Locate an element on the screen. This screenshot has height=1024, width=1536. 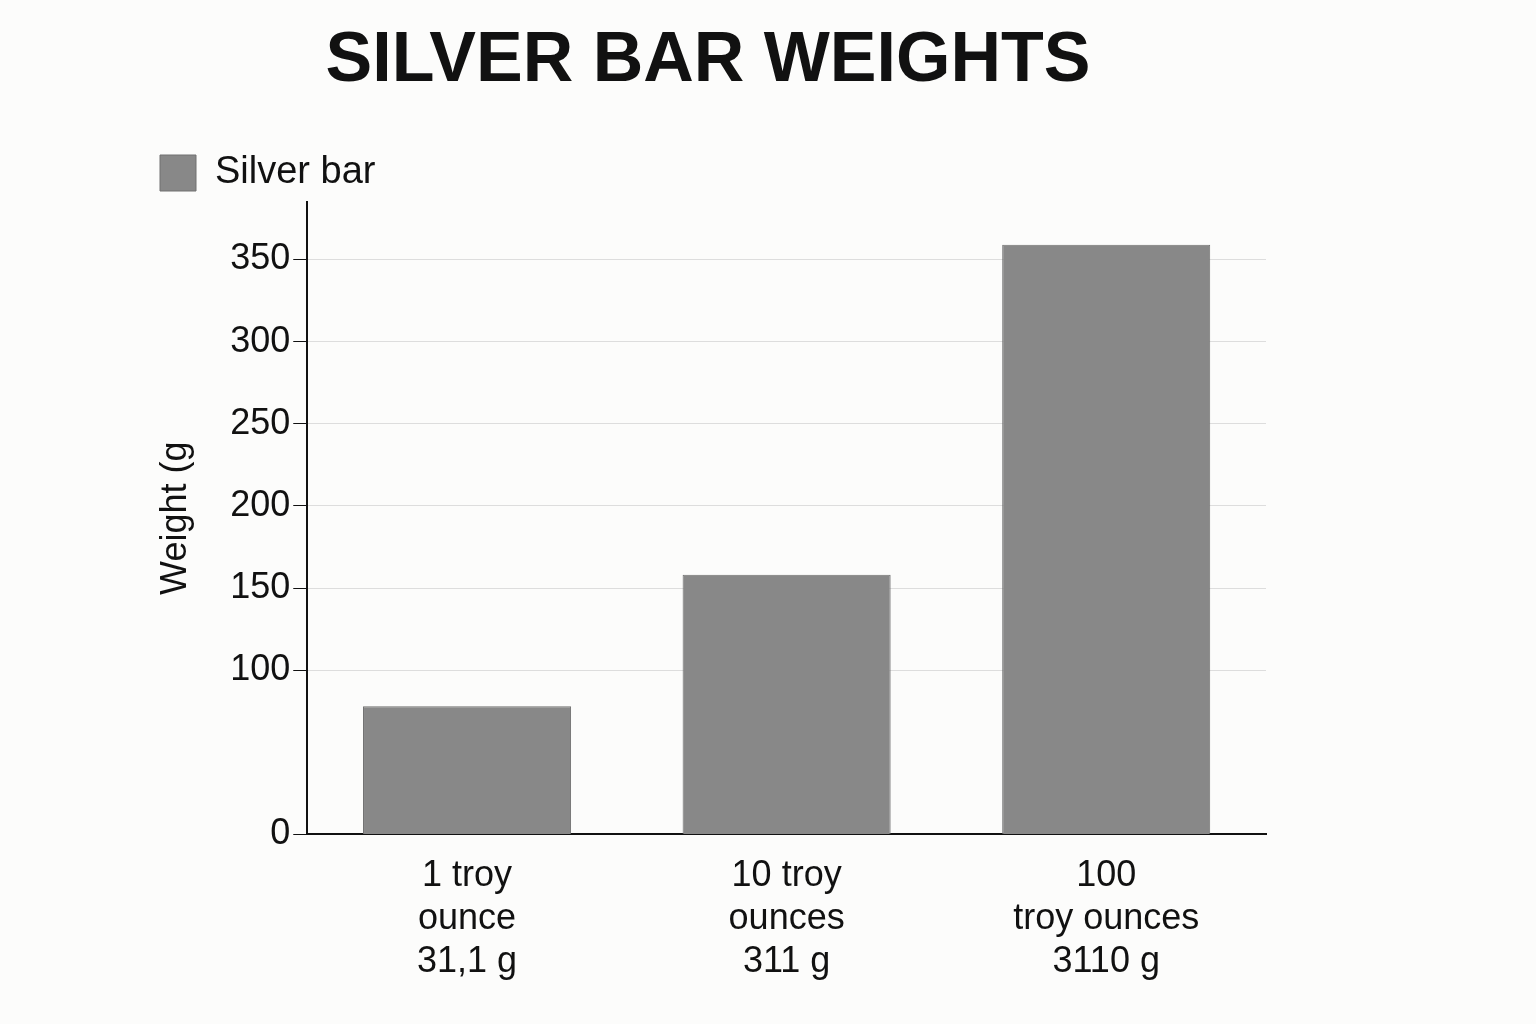
y-tick-label: 300 is located at coordinates (260, 339).